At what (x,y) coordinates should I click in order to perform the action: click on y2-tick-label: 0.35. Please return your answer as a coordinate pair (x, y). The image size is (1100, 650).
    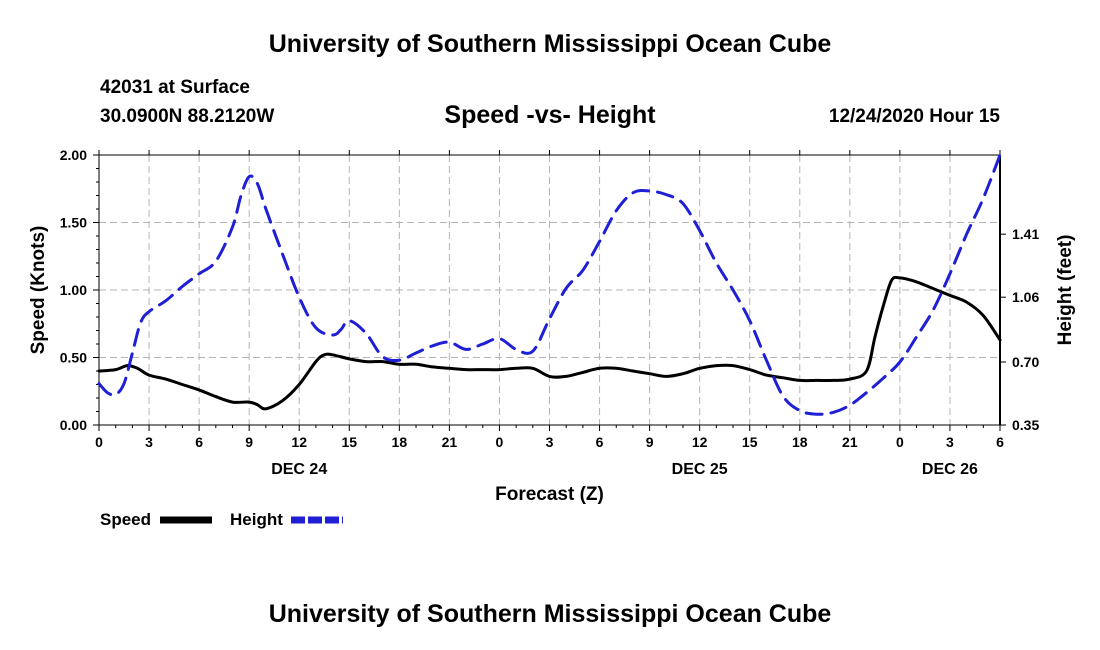
    Looking at the image, I should click on (1025, 425).